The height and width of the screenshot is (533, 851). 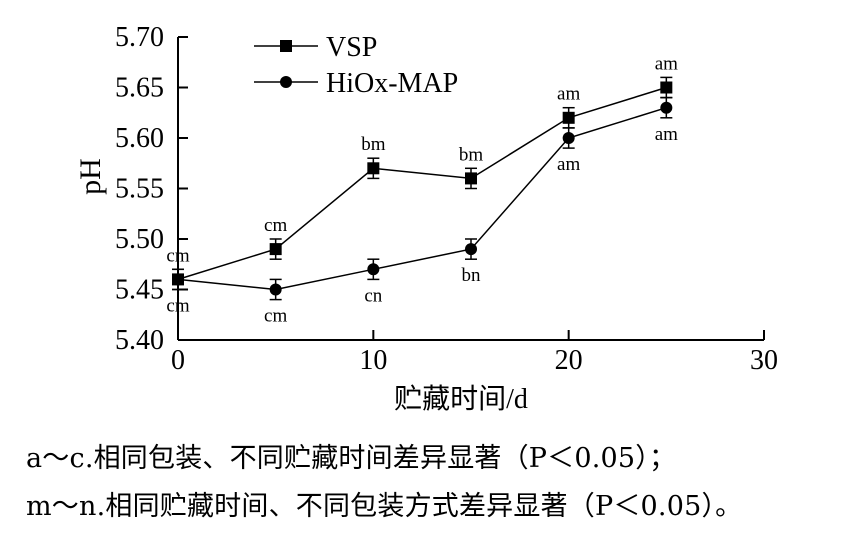 I want to click on caption-line-1: a～c.相同包装、不同贮藏时间差异显著（P＜0.05）；, so click(x=351, y=458).